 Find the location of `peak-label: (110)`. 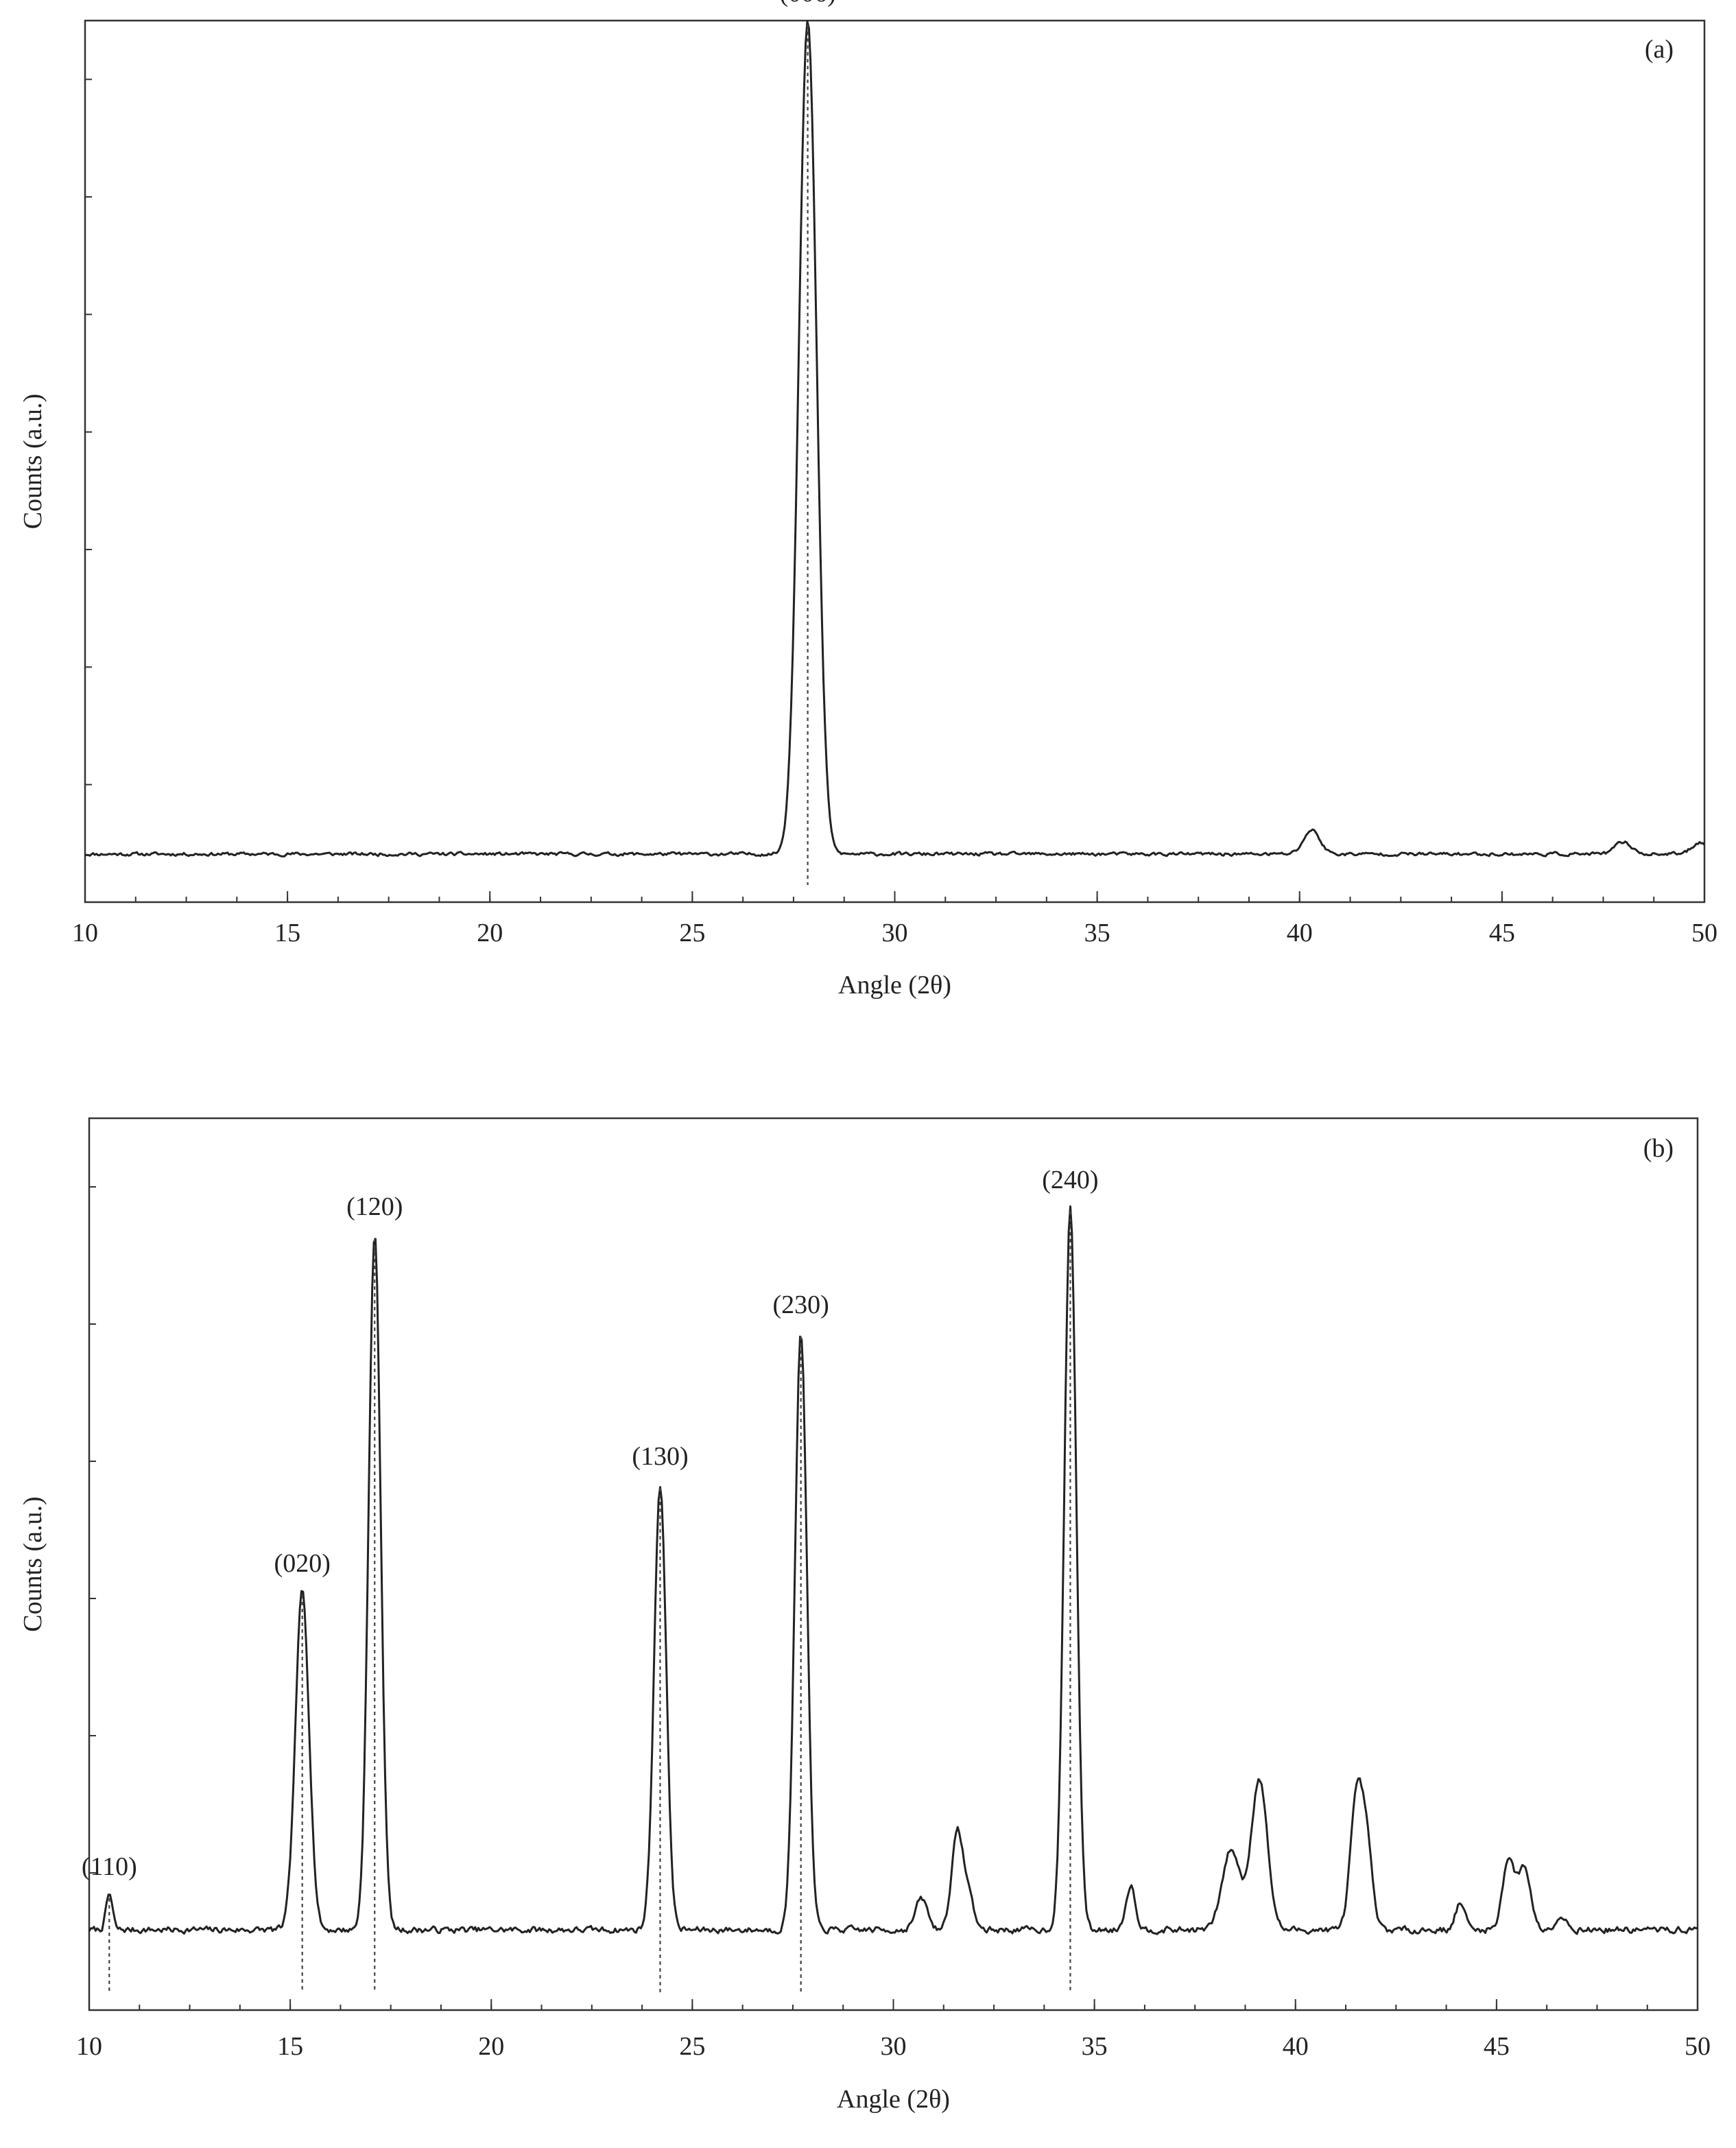

peak-label: (110) is located at coordinates (109, 1866).